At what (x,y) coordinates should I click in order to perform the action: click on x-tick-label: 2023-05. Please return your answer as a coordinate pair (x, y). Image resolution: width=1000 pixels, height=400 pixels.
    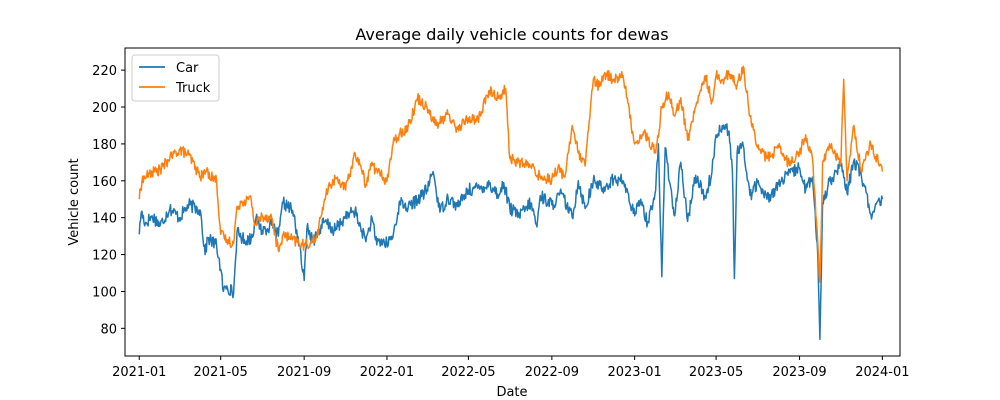
    Looking at the image, I should click on (716, 372).